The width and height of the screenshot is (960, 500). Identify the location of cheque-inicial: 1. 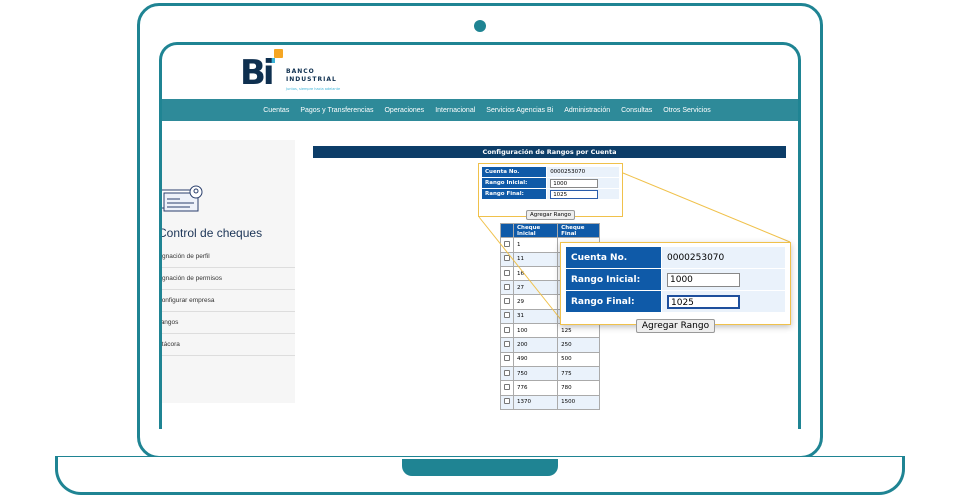
(535, 245).